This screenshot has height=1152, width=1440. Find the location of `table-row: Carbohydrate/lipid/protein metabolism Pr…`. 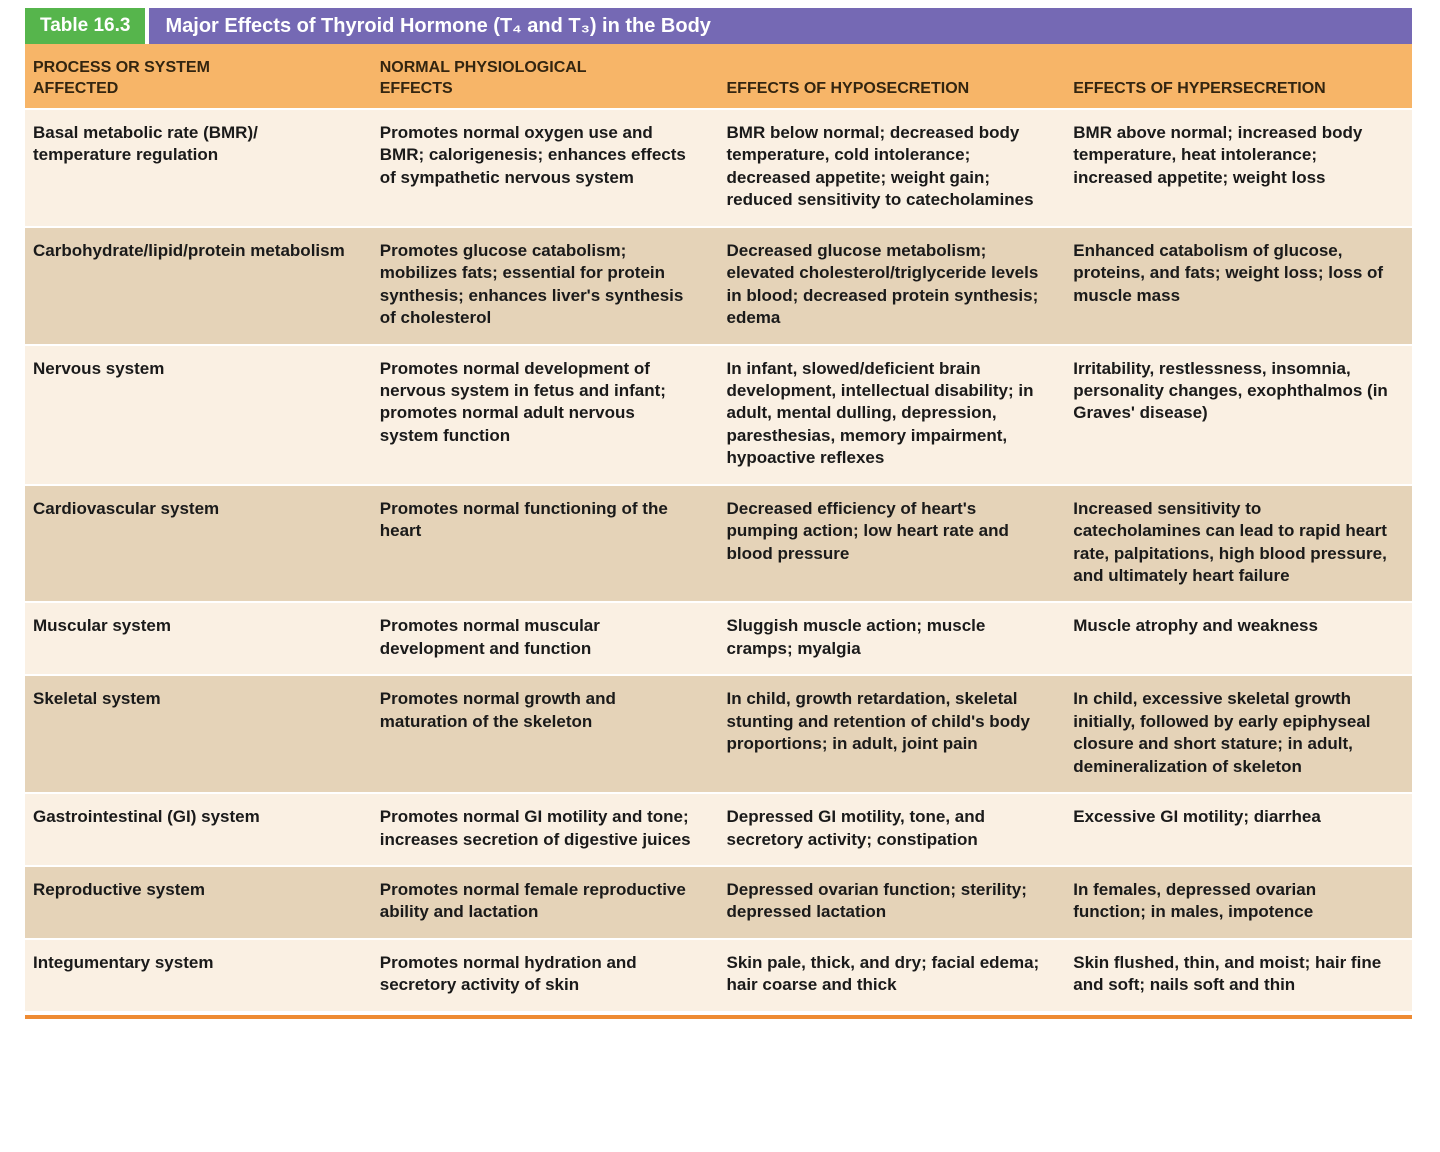

table-row: Carbohydrate/lipid/protein metabolism Pr… is located at coordinates (718, 285).